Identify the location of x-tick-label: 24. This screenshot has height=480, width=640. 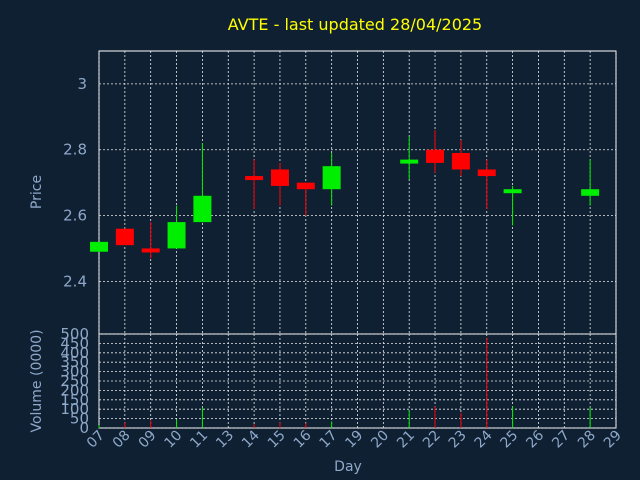
(484, 439).